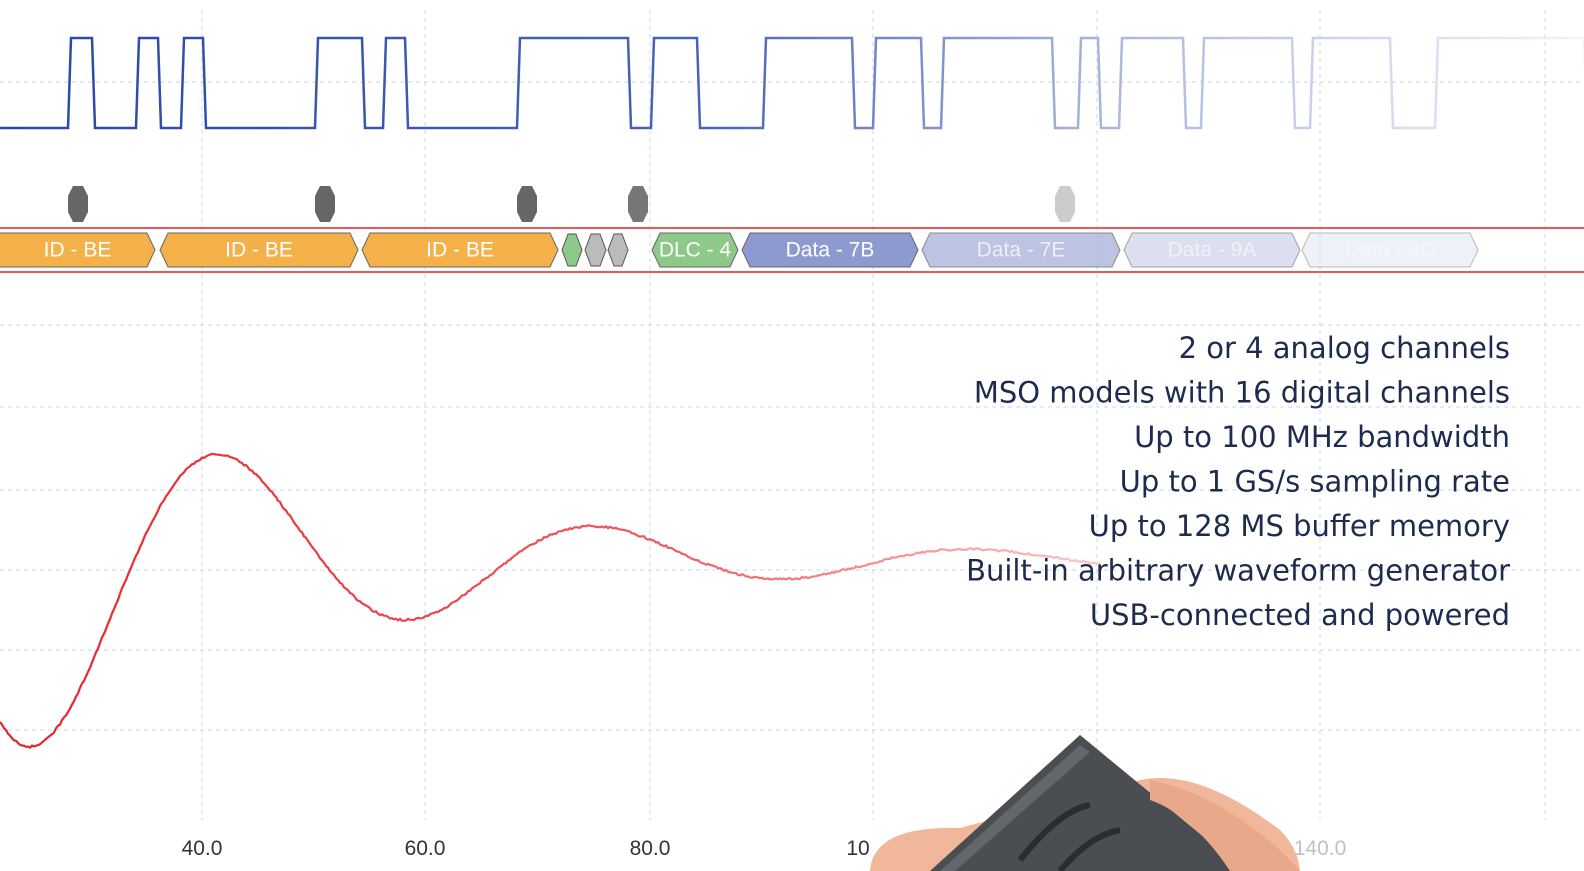 The height and width of the screenshot is (871, 1584). What do you see at coordinates (1322, 437) in the screenshot?
I see `feature-line: Up to 100 MHz bandwidth` at bounding box center [1322, 437].